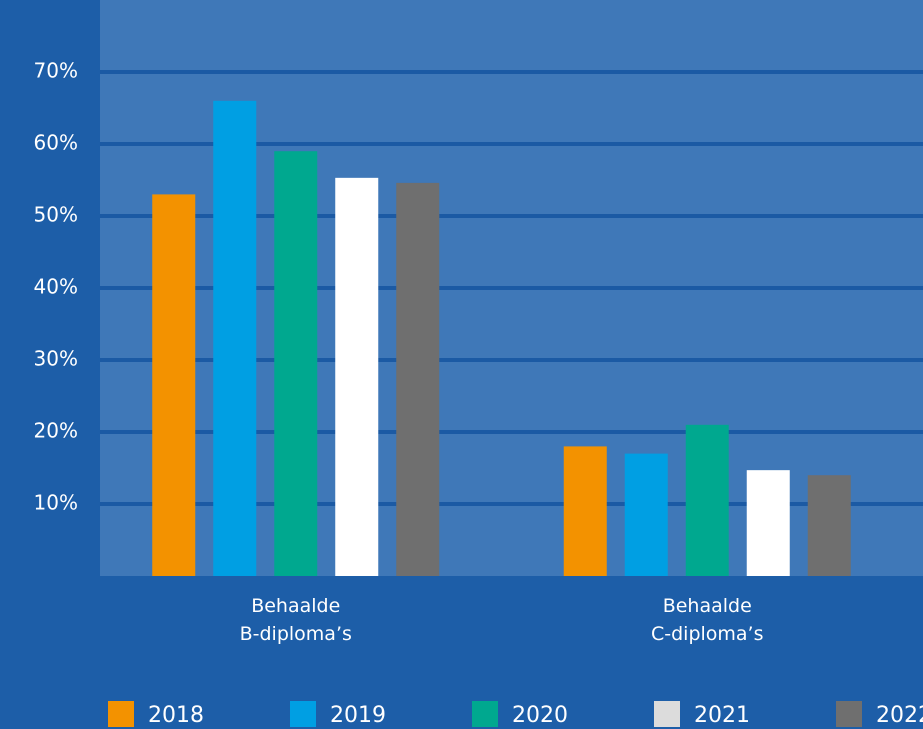 The width and height of the screenshot is (923, 729). I want to click on y-tick-label: 70%, so click(56, 71).